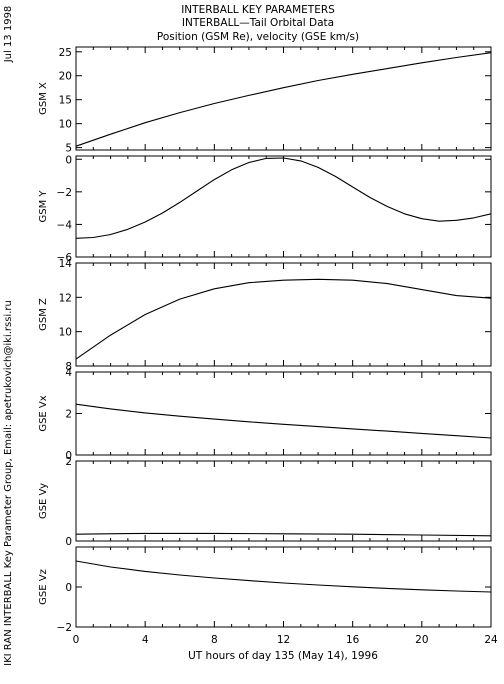 The image size is (504, 684). I want to click on y-axis-label-3: GSM Z, so click(43, 314).